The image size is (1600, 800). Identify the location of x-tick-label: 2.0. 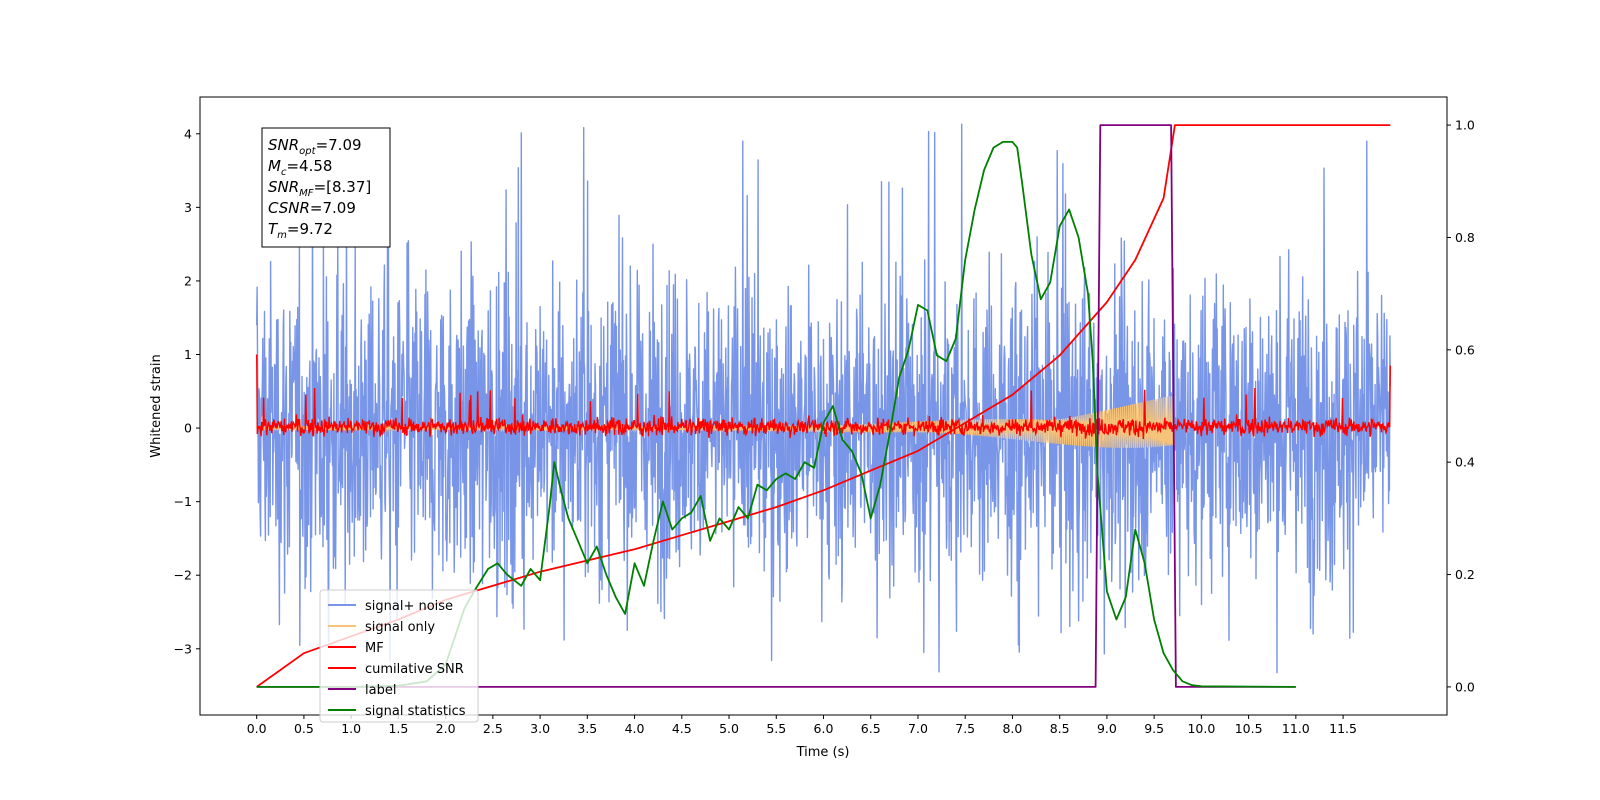
(446, 728).